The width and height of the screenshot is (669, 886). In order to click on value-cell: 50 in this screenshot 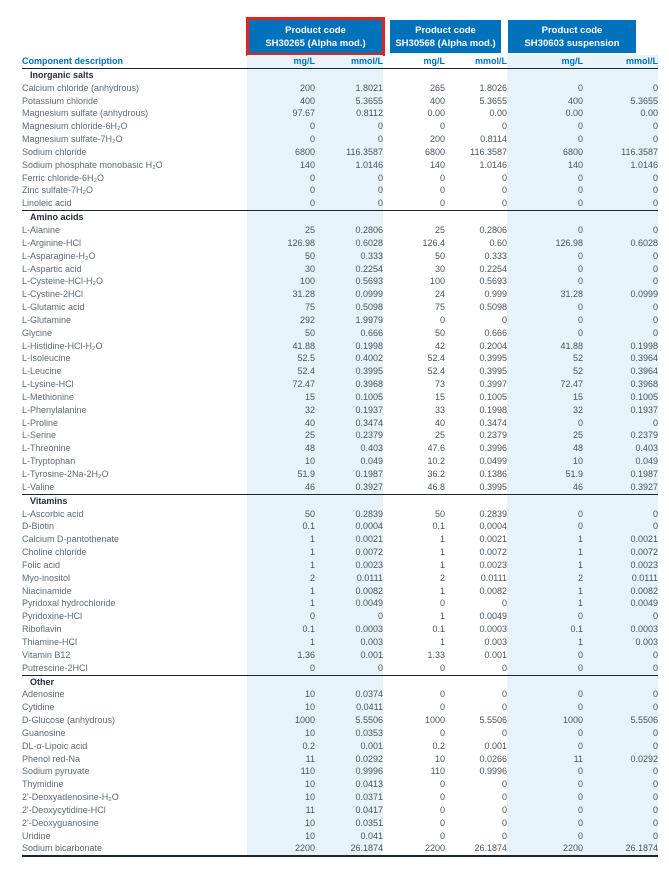, I will do `click(281, 514)`.